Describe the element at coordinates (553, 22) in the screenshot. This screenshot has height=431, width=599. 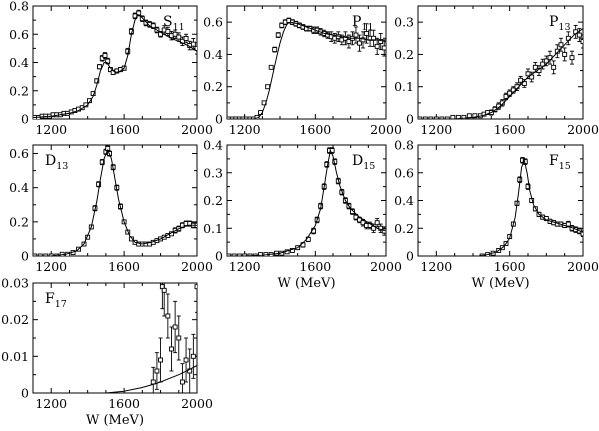
I see `panel-label-main: P` at that location.